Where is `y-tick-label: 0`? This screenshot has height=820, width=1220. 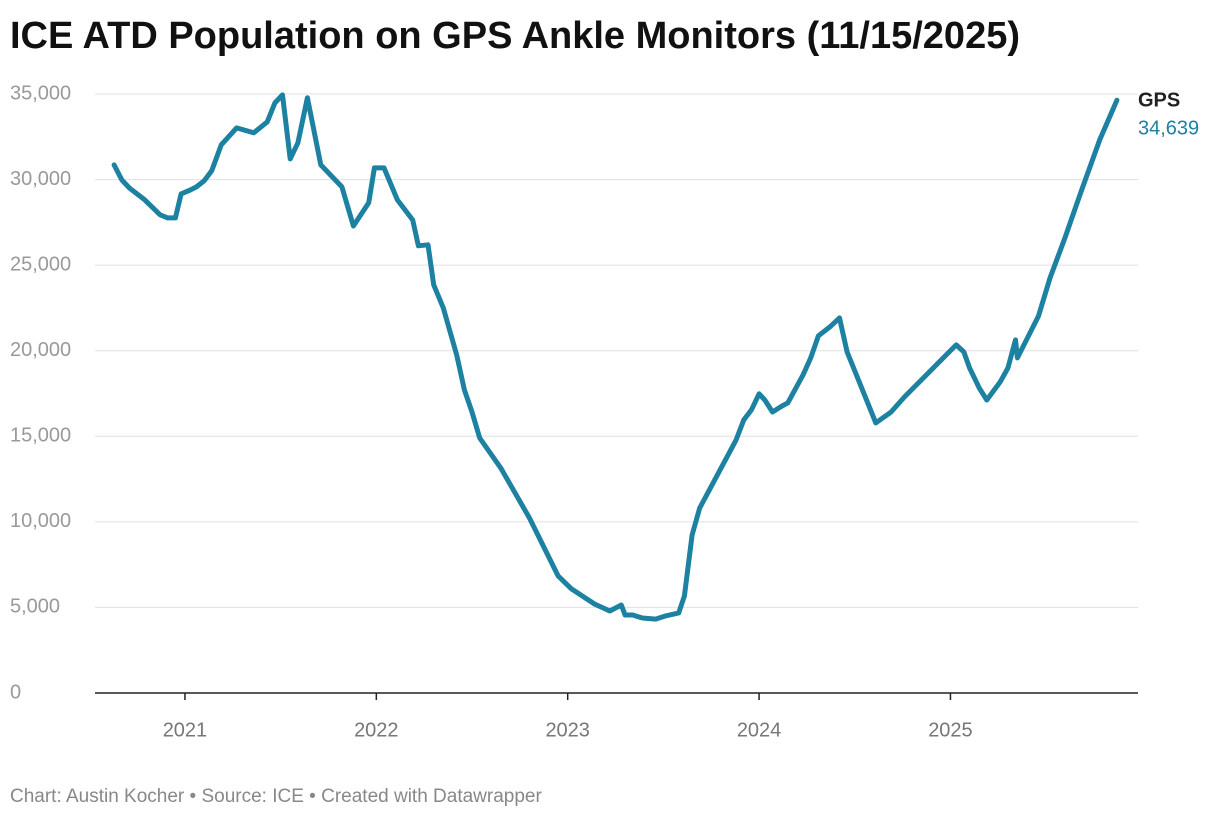
y-tick-label: 0 is located at coordinates (15, 692).